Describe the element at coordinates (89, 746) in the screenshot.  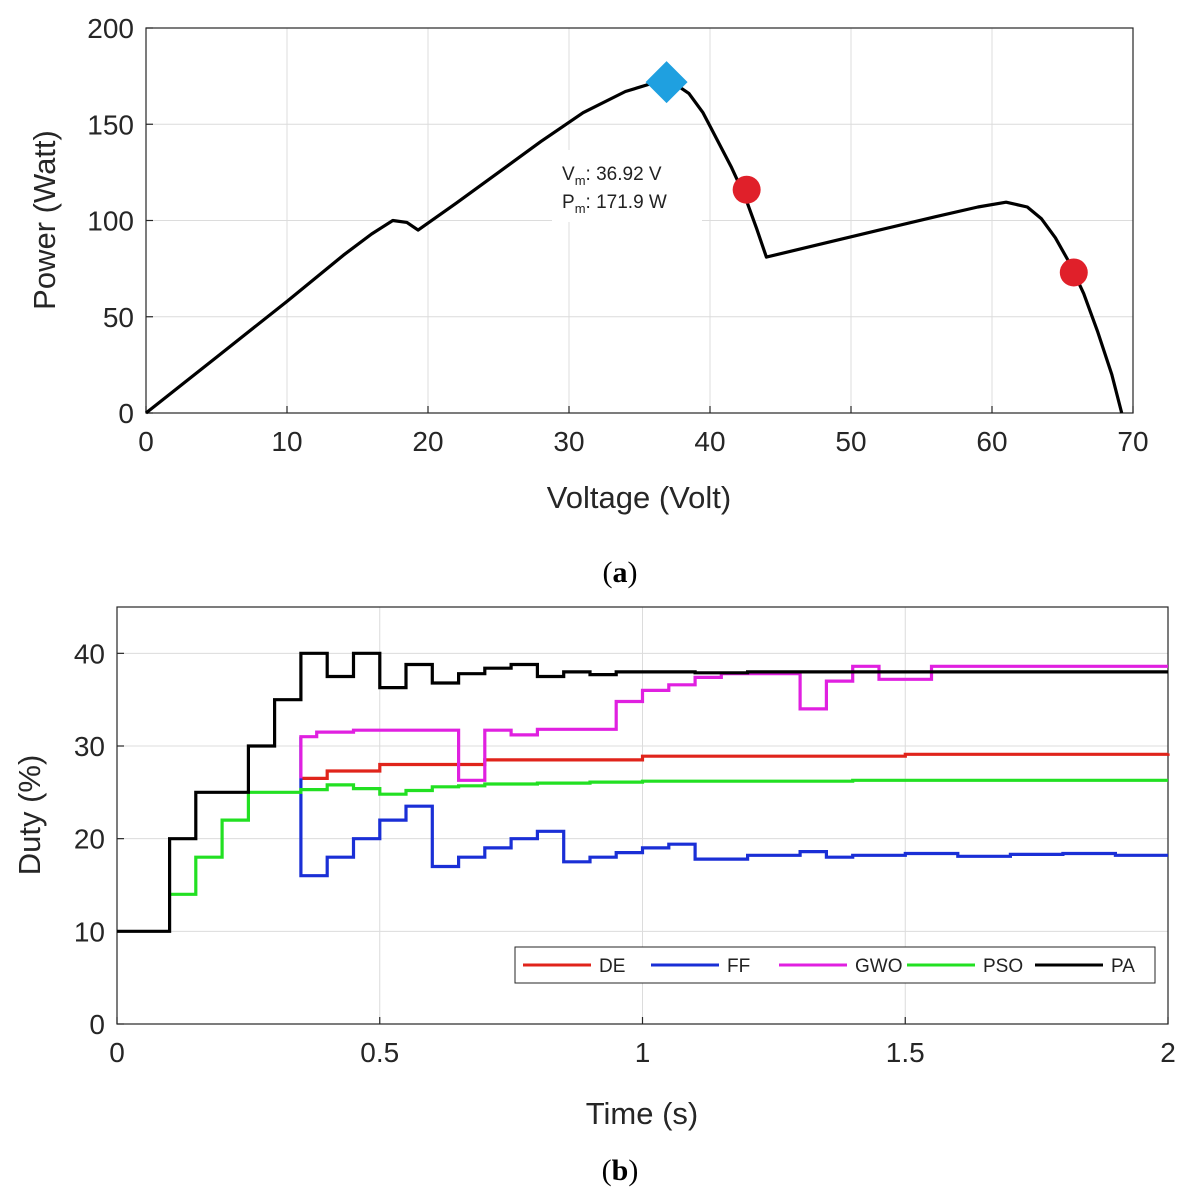
I see `y-tick-label: 30` at that location.